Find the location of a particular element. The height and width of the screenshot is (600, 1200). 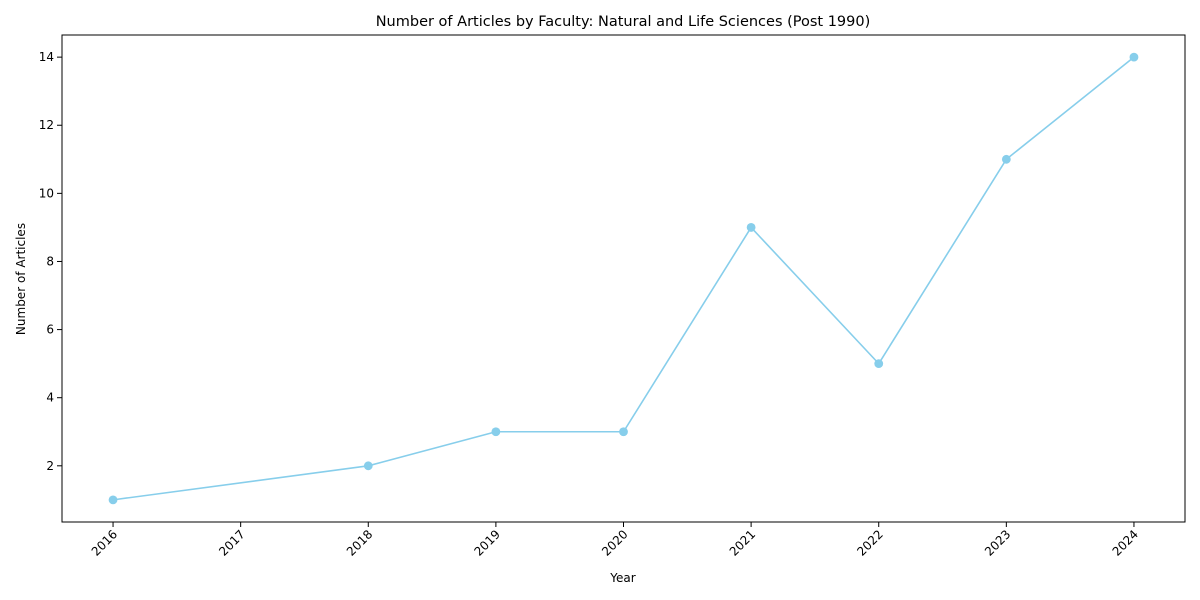

x-tick-label: 2017 is located at coordinates (231, 542).